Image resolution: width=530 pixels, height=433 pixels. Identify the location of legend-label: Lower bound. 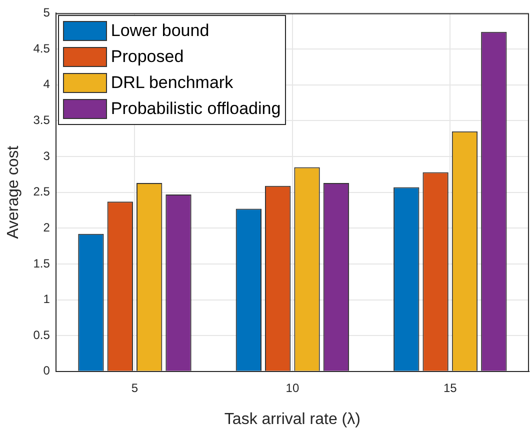
(160, 31).